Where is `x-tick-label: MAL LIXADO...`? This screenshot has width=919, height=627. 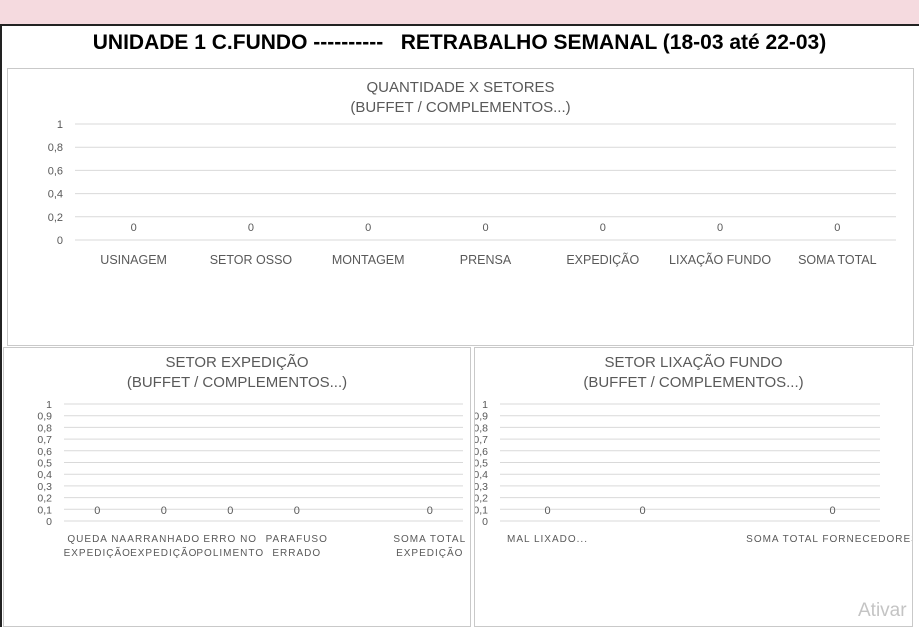 x-tick-label: MAL LIXADO... is located at coordinates (547, 539).